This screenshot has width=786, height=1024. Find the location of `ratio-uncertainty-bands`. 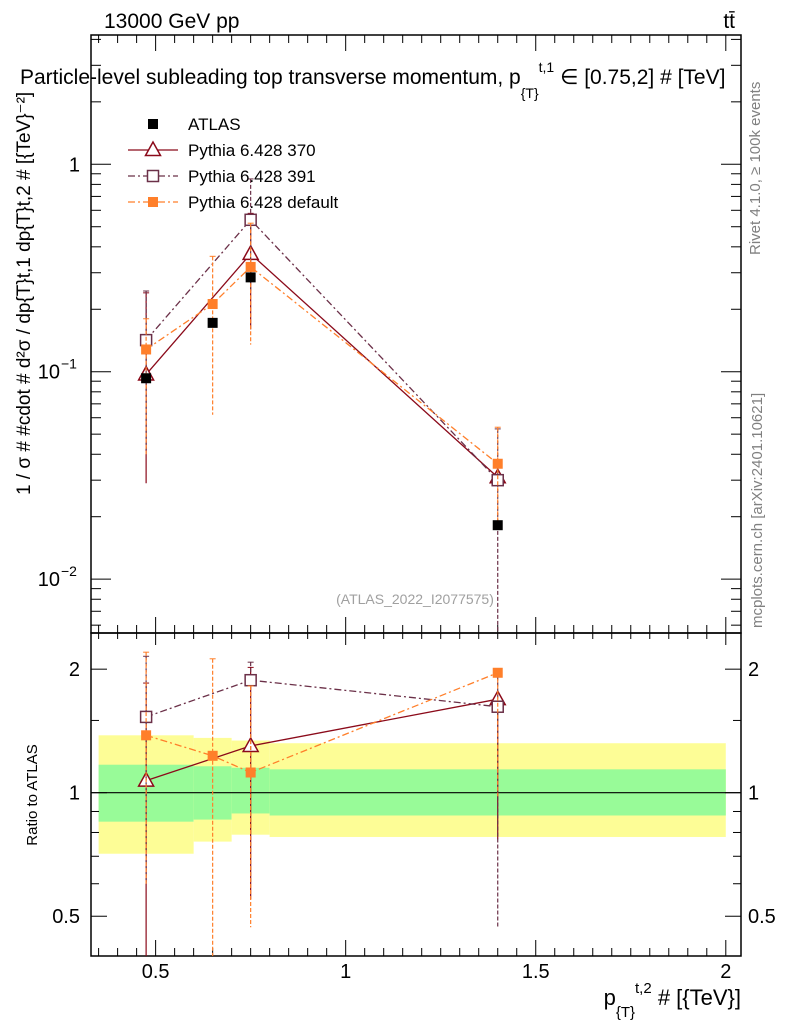

ratio-uncertainty-bands is located at coordinates (416, 794).